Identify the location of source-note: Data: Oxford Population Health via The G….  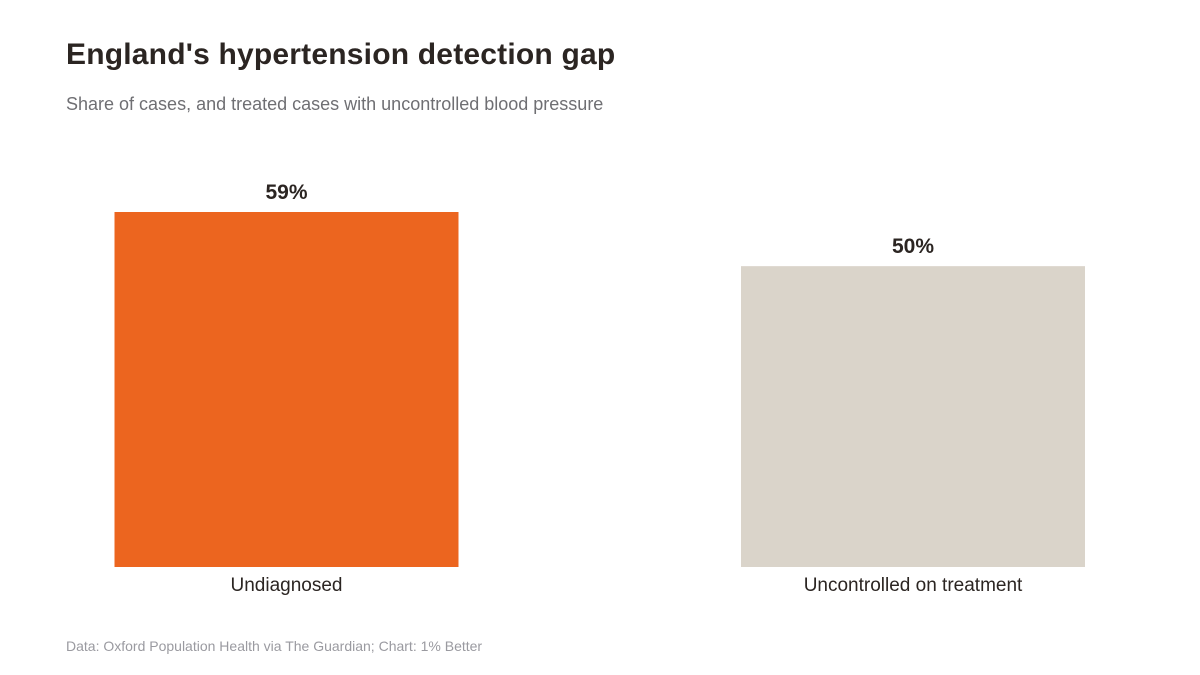
(274, 646).